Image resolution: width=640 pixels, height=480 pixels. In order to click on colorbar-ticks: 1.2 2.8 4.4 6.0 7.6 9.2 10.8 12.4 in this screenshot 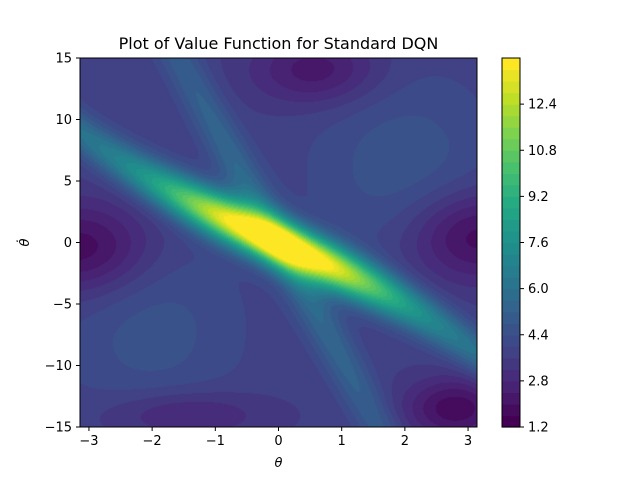, I will do `click(538, 267)`.